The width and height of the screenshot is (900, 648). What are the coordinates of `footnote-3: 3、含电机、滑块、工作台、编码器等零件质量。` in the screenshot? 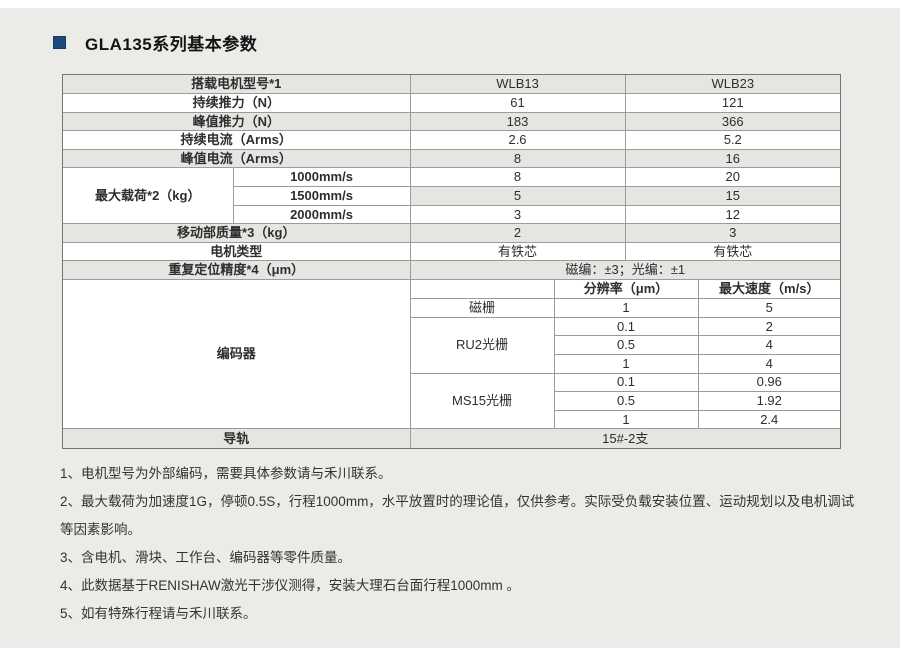 It's located at (206, 557).